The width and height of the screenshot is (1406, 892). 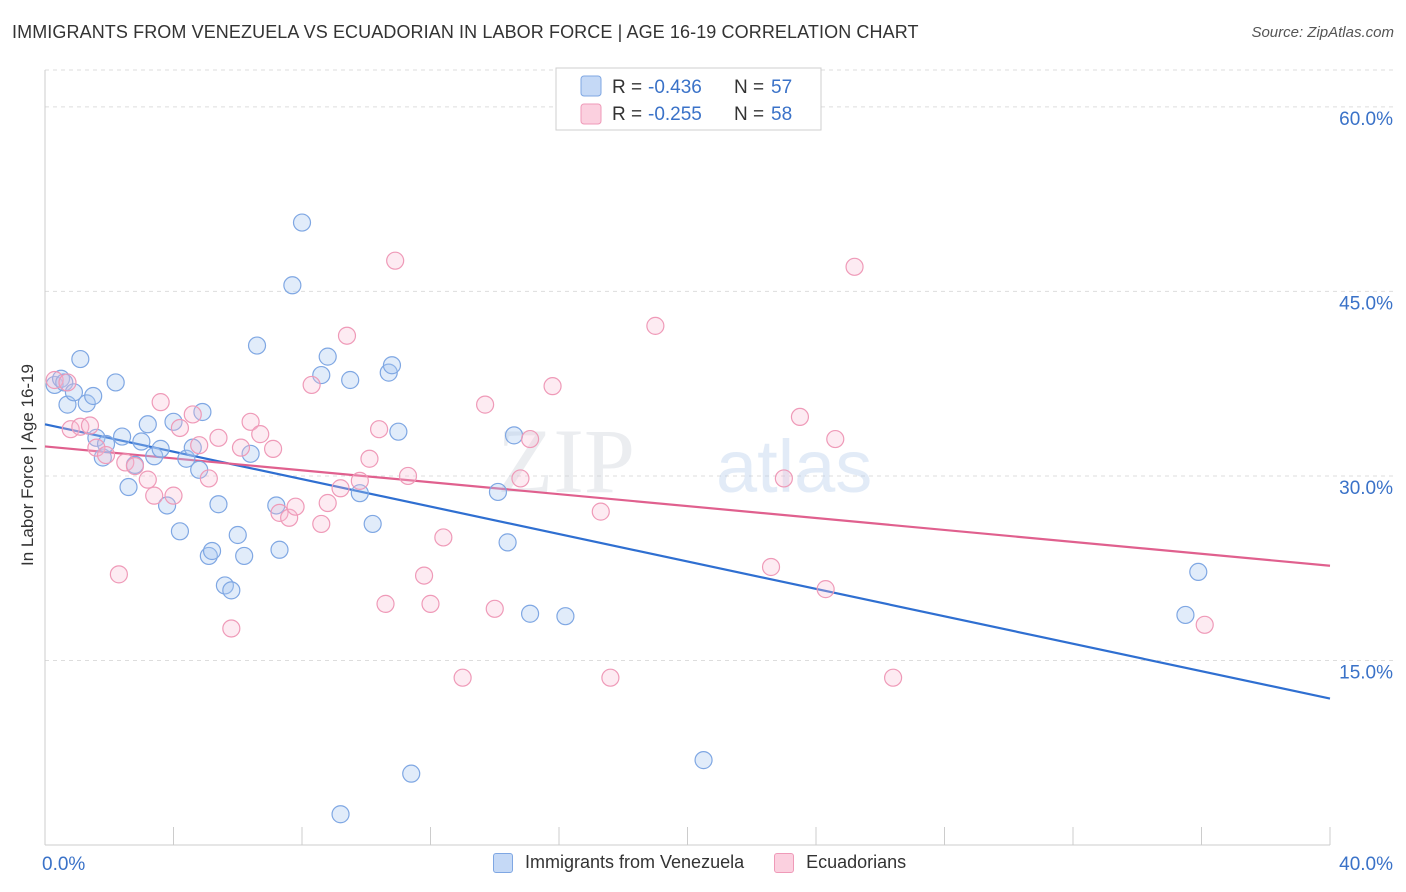 What do you see at coordinates (1366, 488) in the screenshot?
I see `y-tick-label: 30.0%` at bounding box center [1366, 488].